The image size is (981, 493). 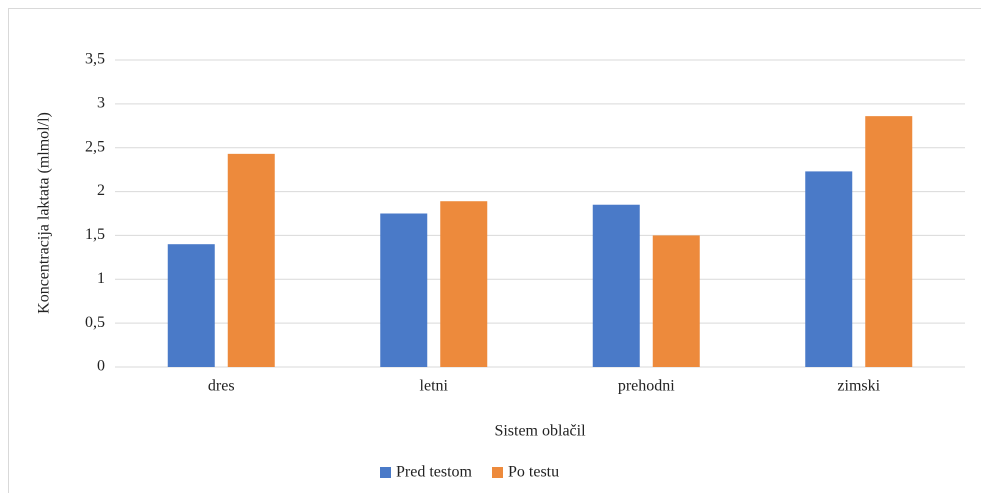 I want to click on x-tick-label: dres, so click(x=221, y=386).